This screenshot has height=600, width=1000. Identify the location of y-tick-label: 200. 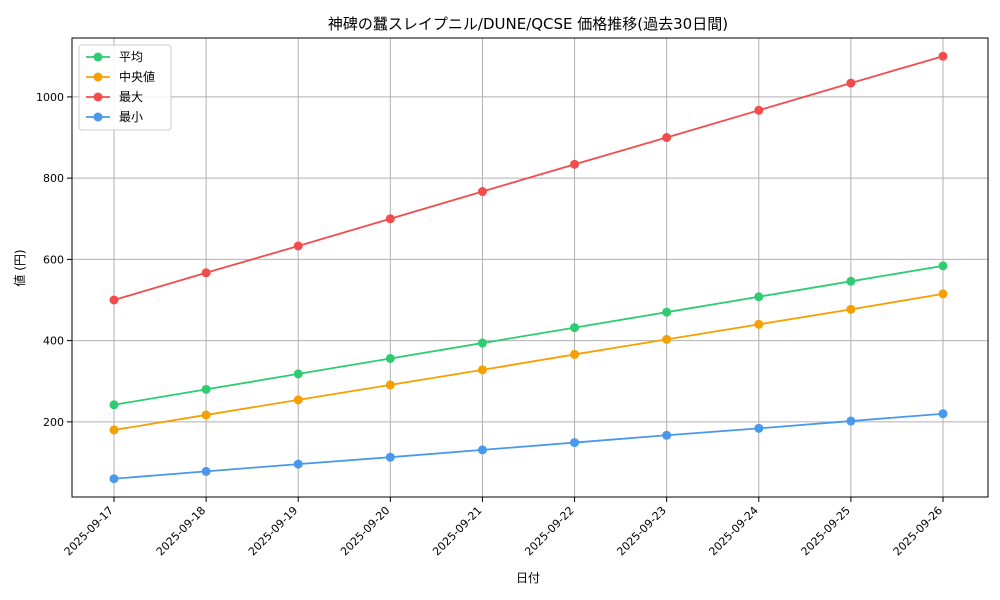
(53, 422).